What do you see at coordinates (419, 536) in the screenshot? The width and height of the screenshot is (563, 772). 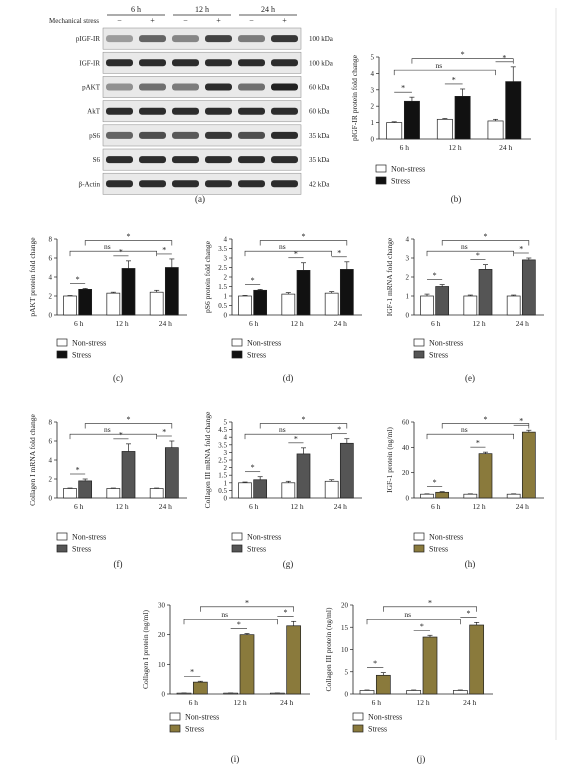 I see `legend-swatch-nonstress` at bounding box center [419, 536].